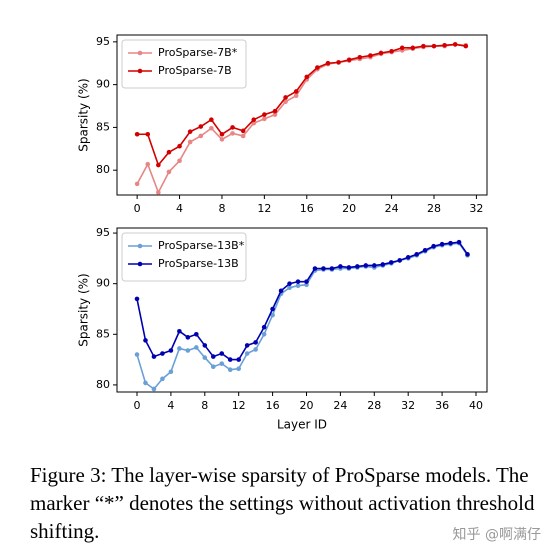 Image resolution: width=553 pixels, height=554 pixels. Describe the element at coordinates (392, 208) in the screenshot. I see `x-tick-label: 24` at that location.